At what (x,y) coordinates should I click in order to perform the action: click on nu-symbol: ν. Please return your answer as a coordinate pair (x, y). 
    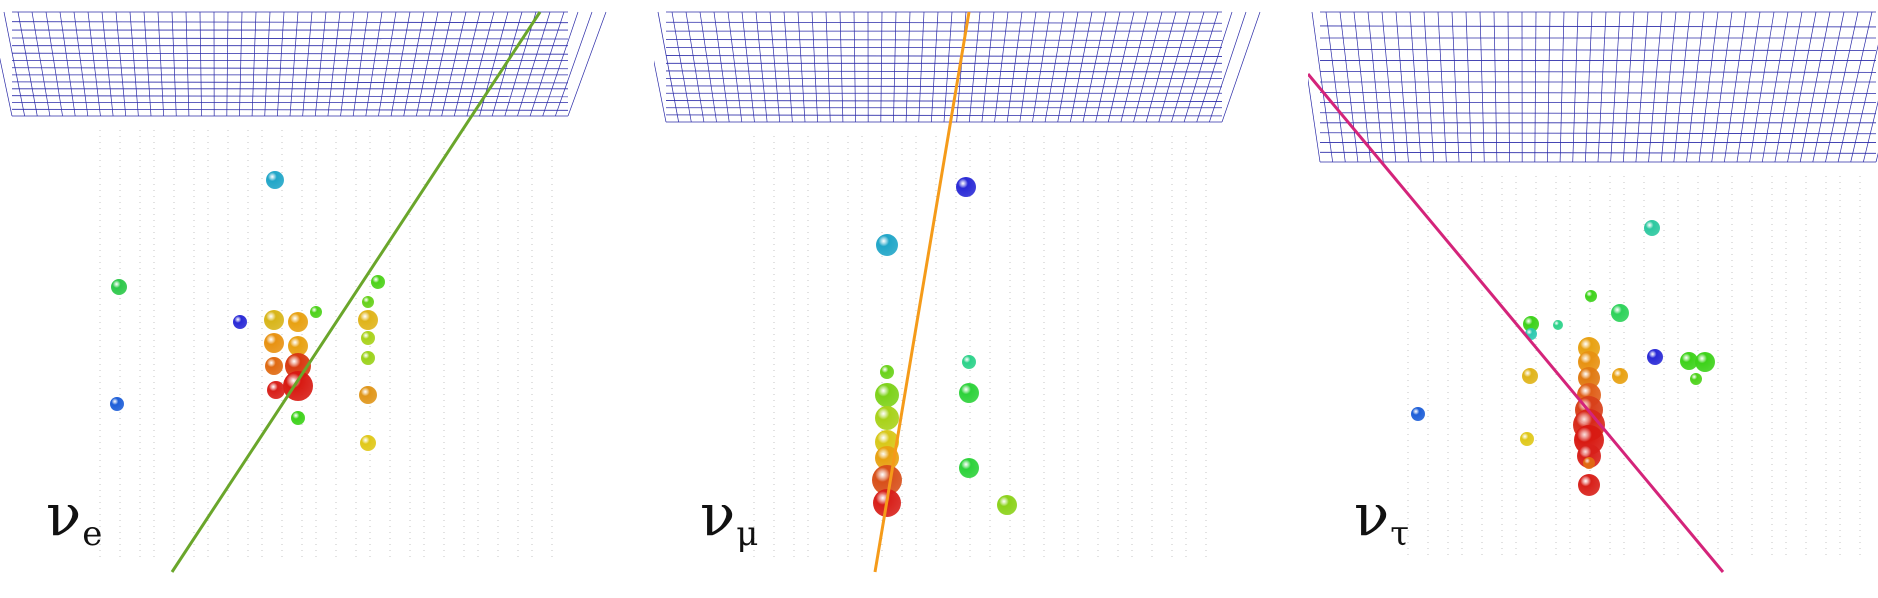
    Looking at the image, I should click on (718, 515).